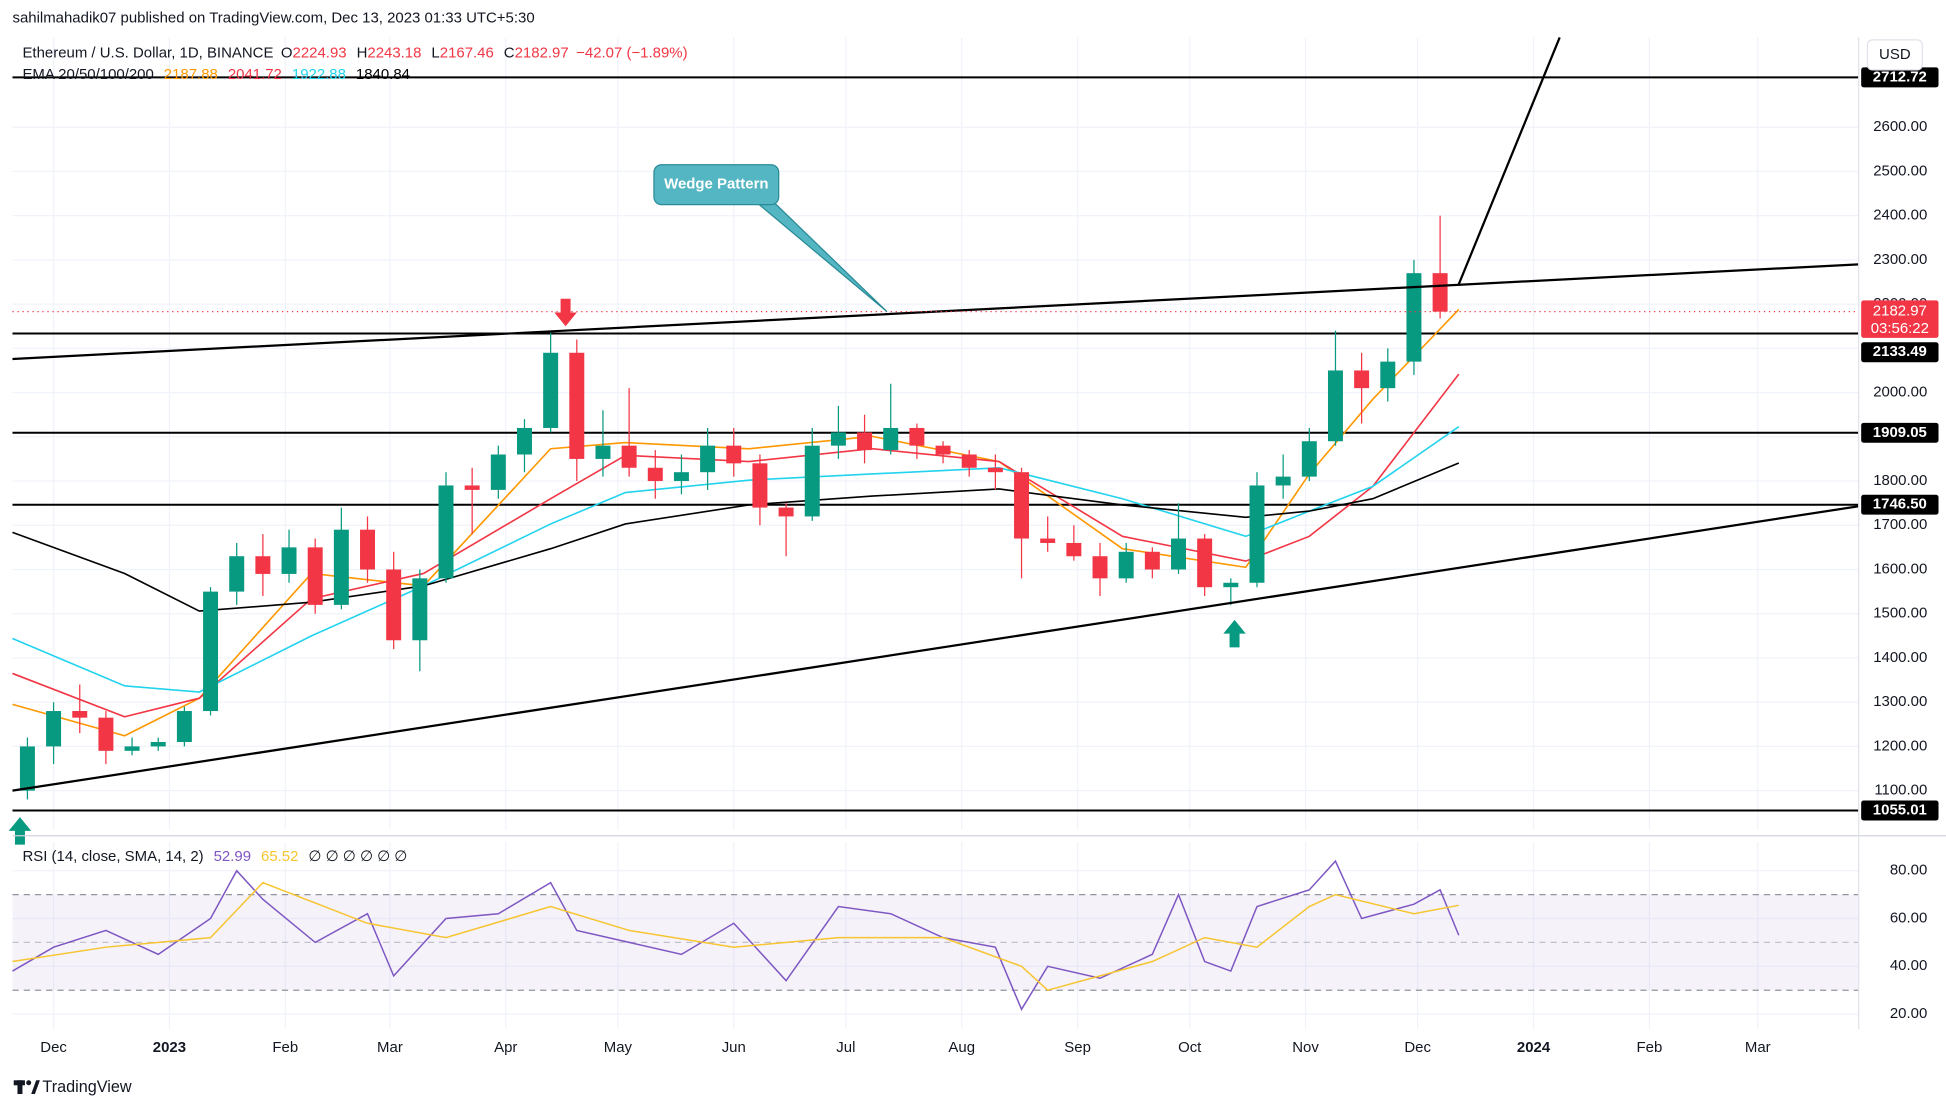 The height and width of the screenshot is (1104, 1946). I want to click on x-tick-label: Feb, so click(1650, 1047).